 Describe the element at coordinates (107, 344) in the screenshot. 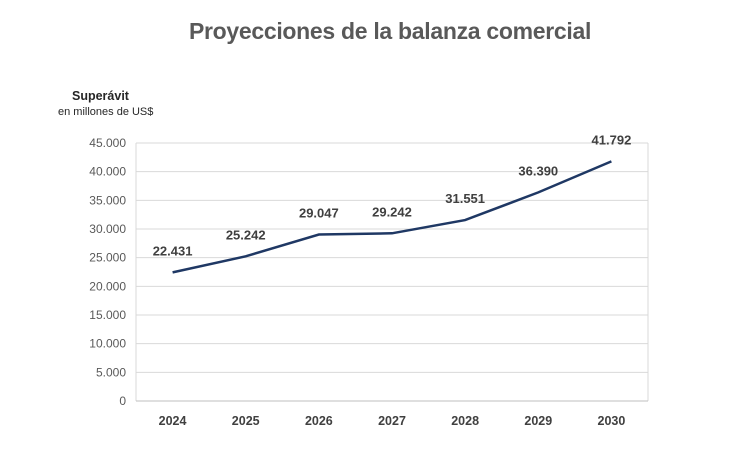

I see `y-tick-label: 10.000` at that location.